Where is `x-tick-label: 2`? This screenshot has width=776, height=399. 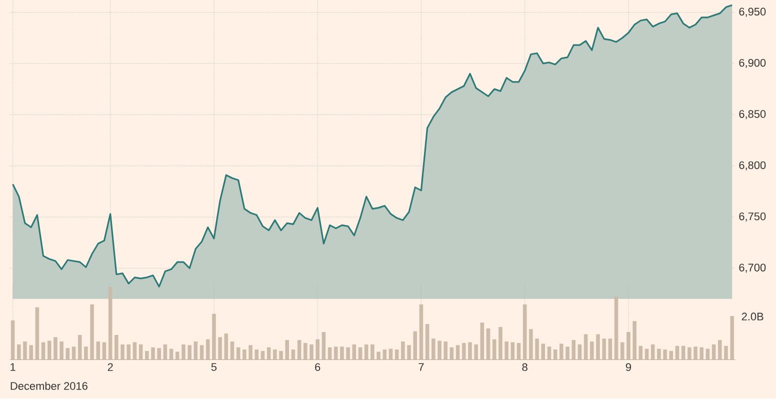 x-tick-label: 2 is located at coordinates (110, 367).